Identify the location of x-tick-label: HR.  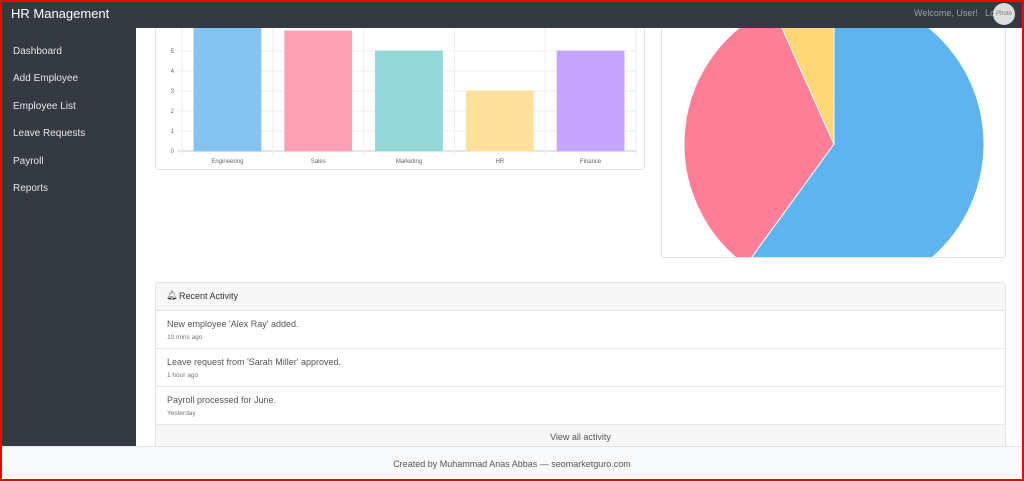
(499, 162).